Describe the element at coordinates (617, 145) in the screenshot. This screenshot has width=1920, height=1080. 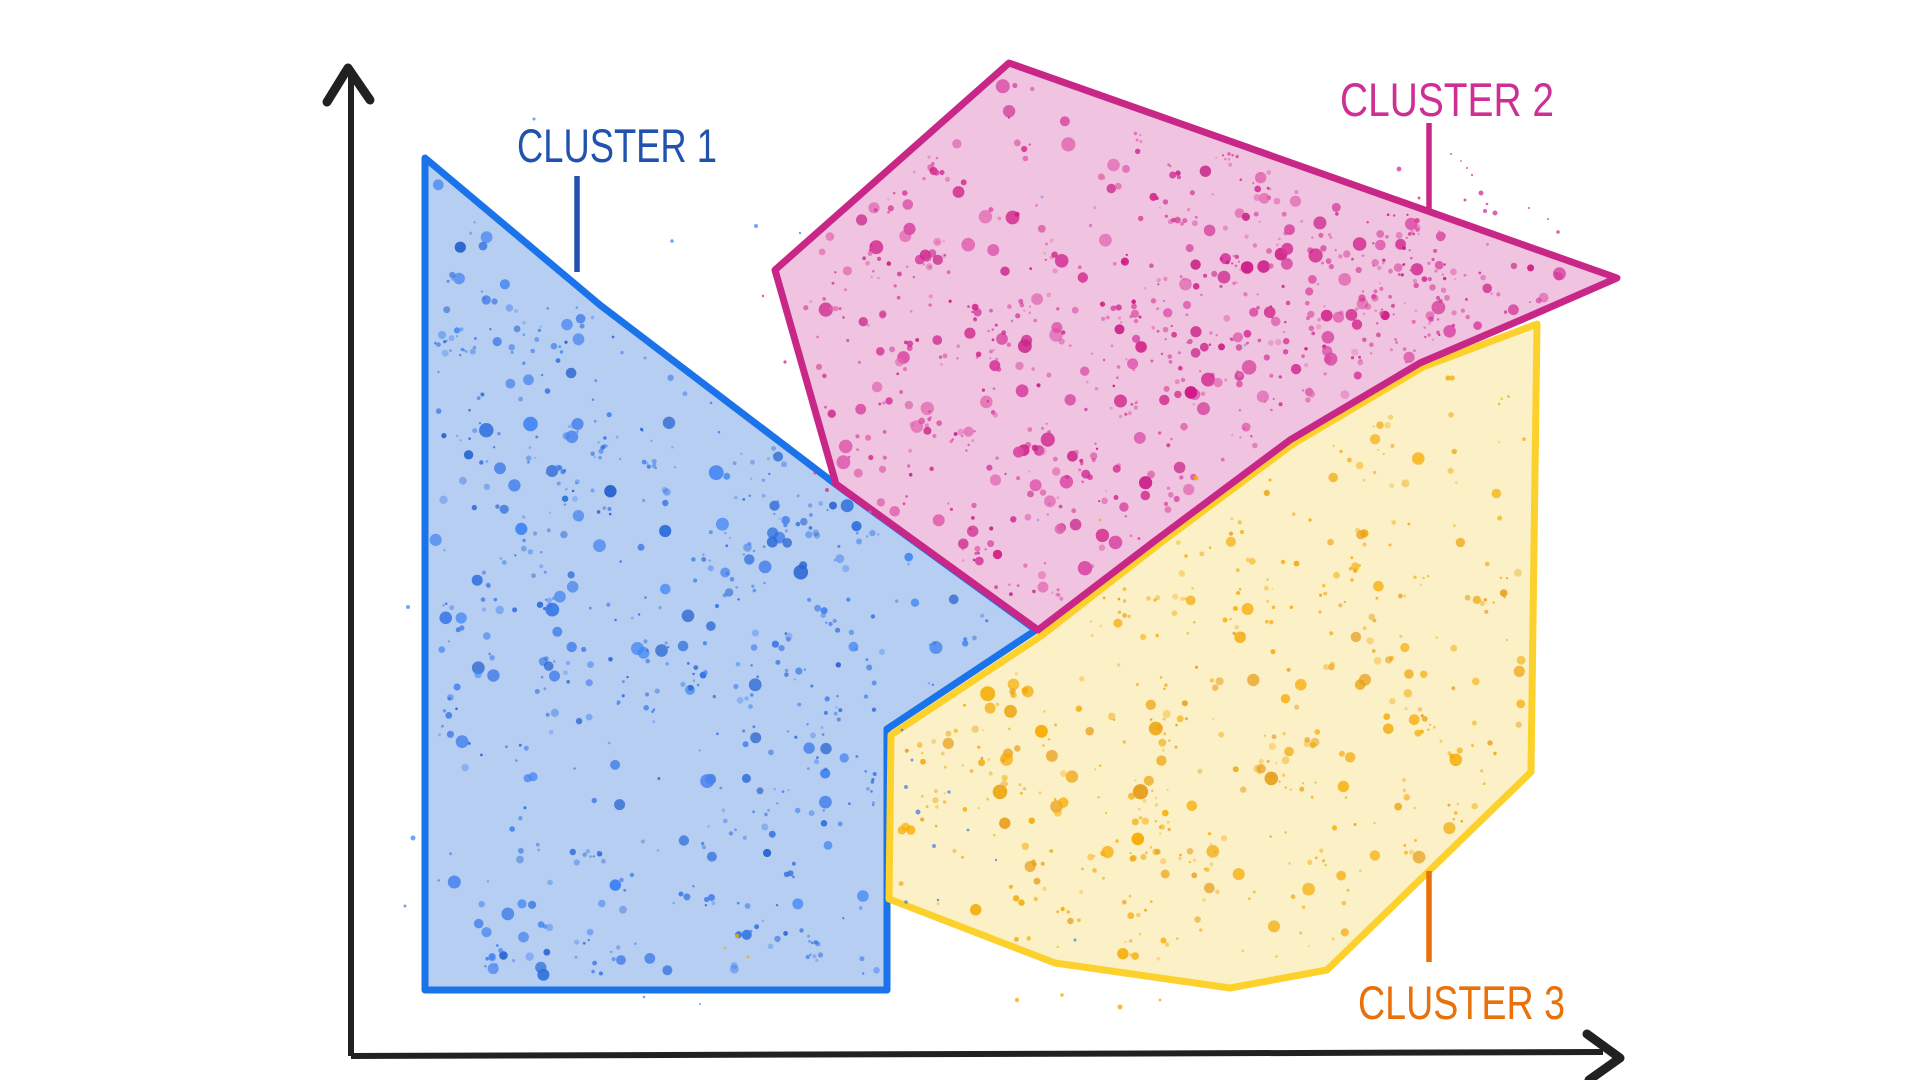
I see `svg-text: CLUSTER 1` at that location.